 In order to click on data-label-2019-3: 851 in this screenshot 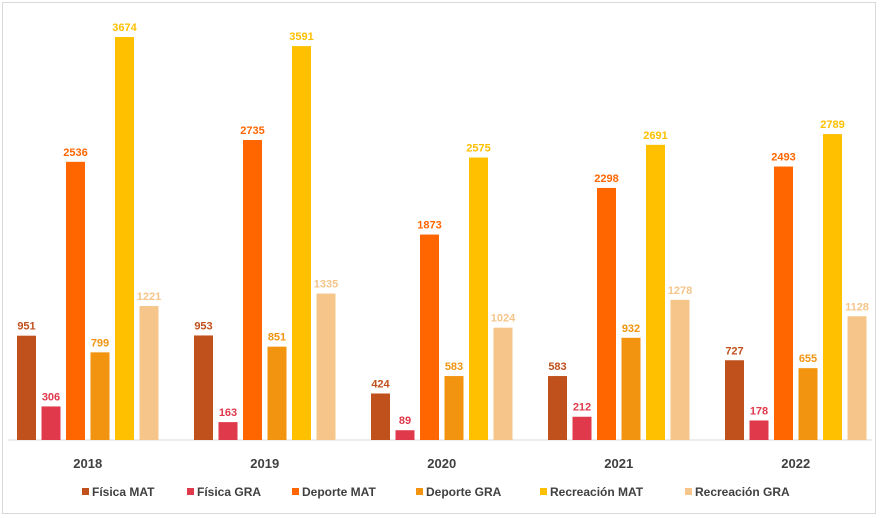, I will do `click(277, 338)`.